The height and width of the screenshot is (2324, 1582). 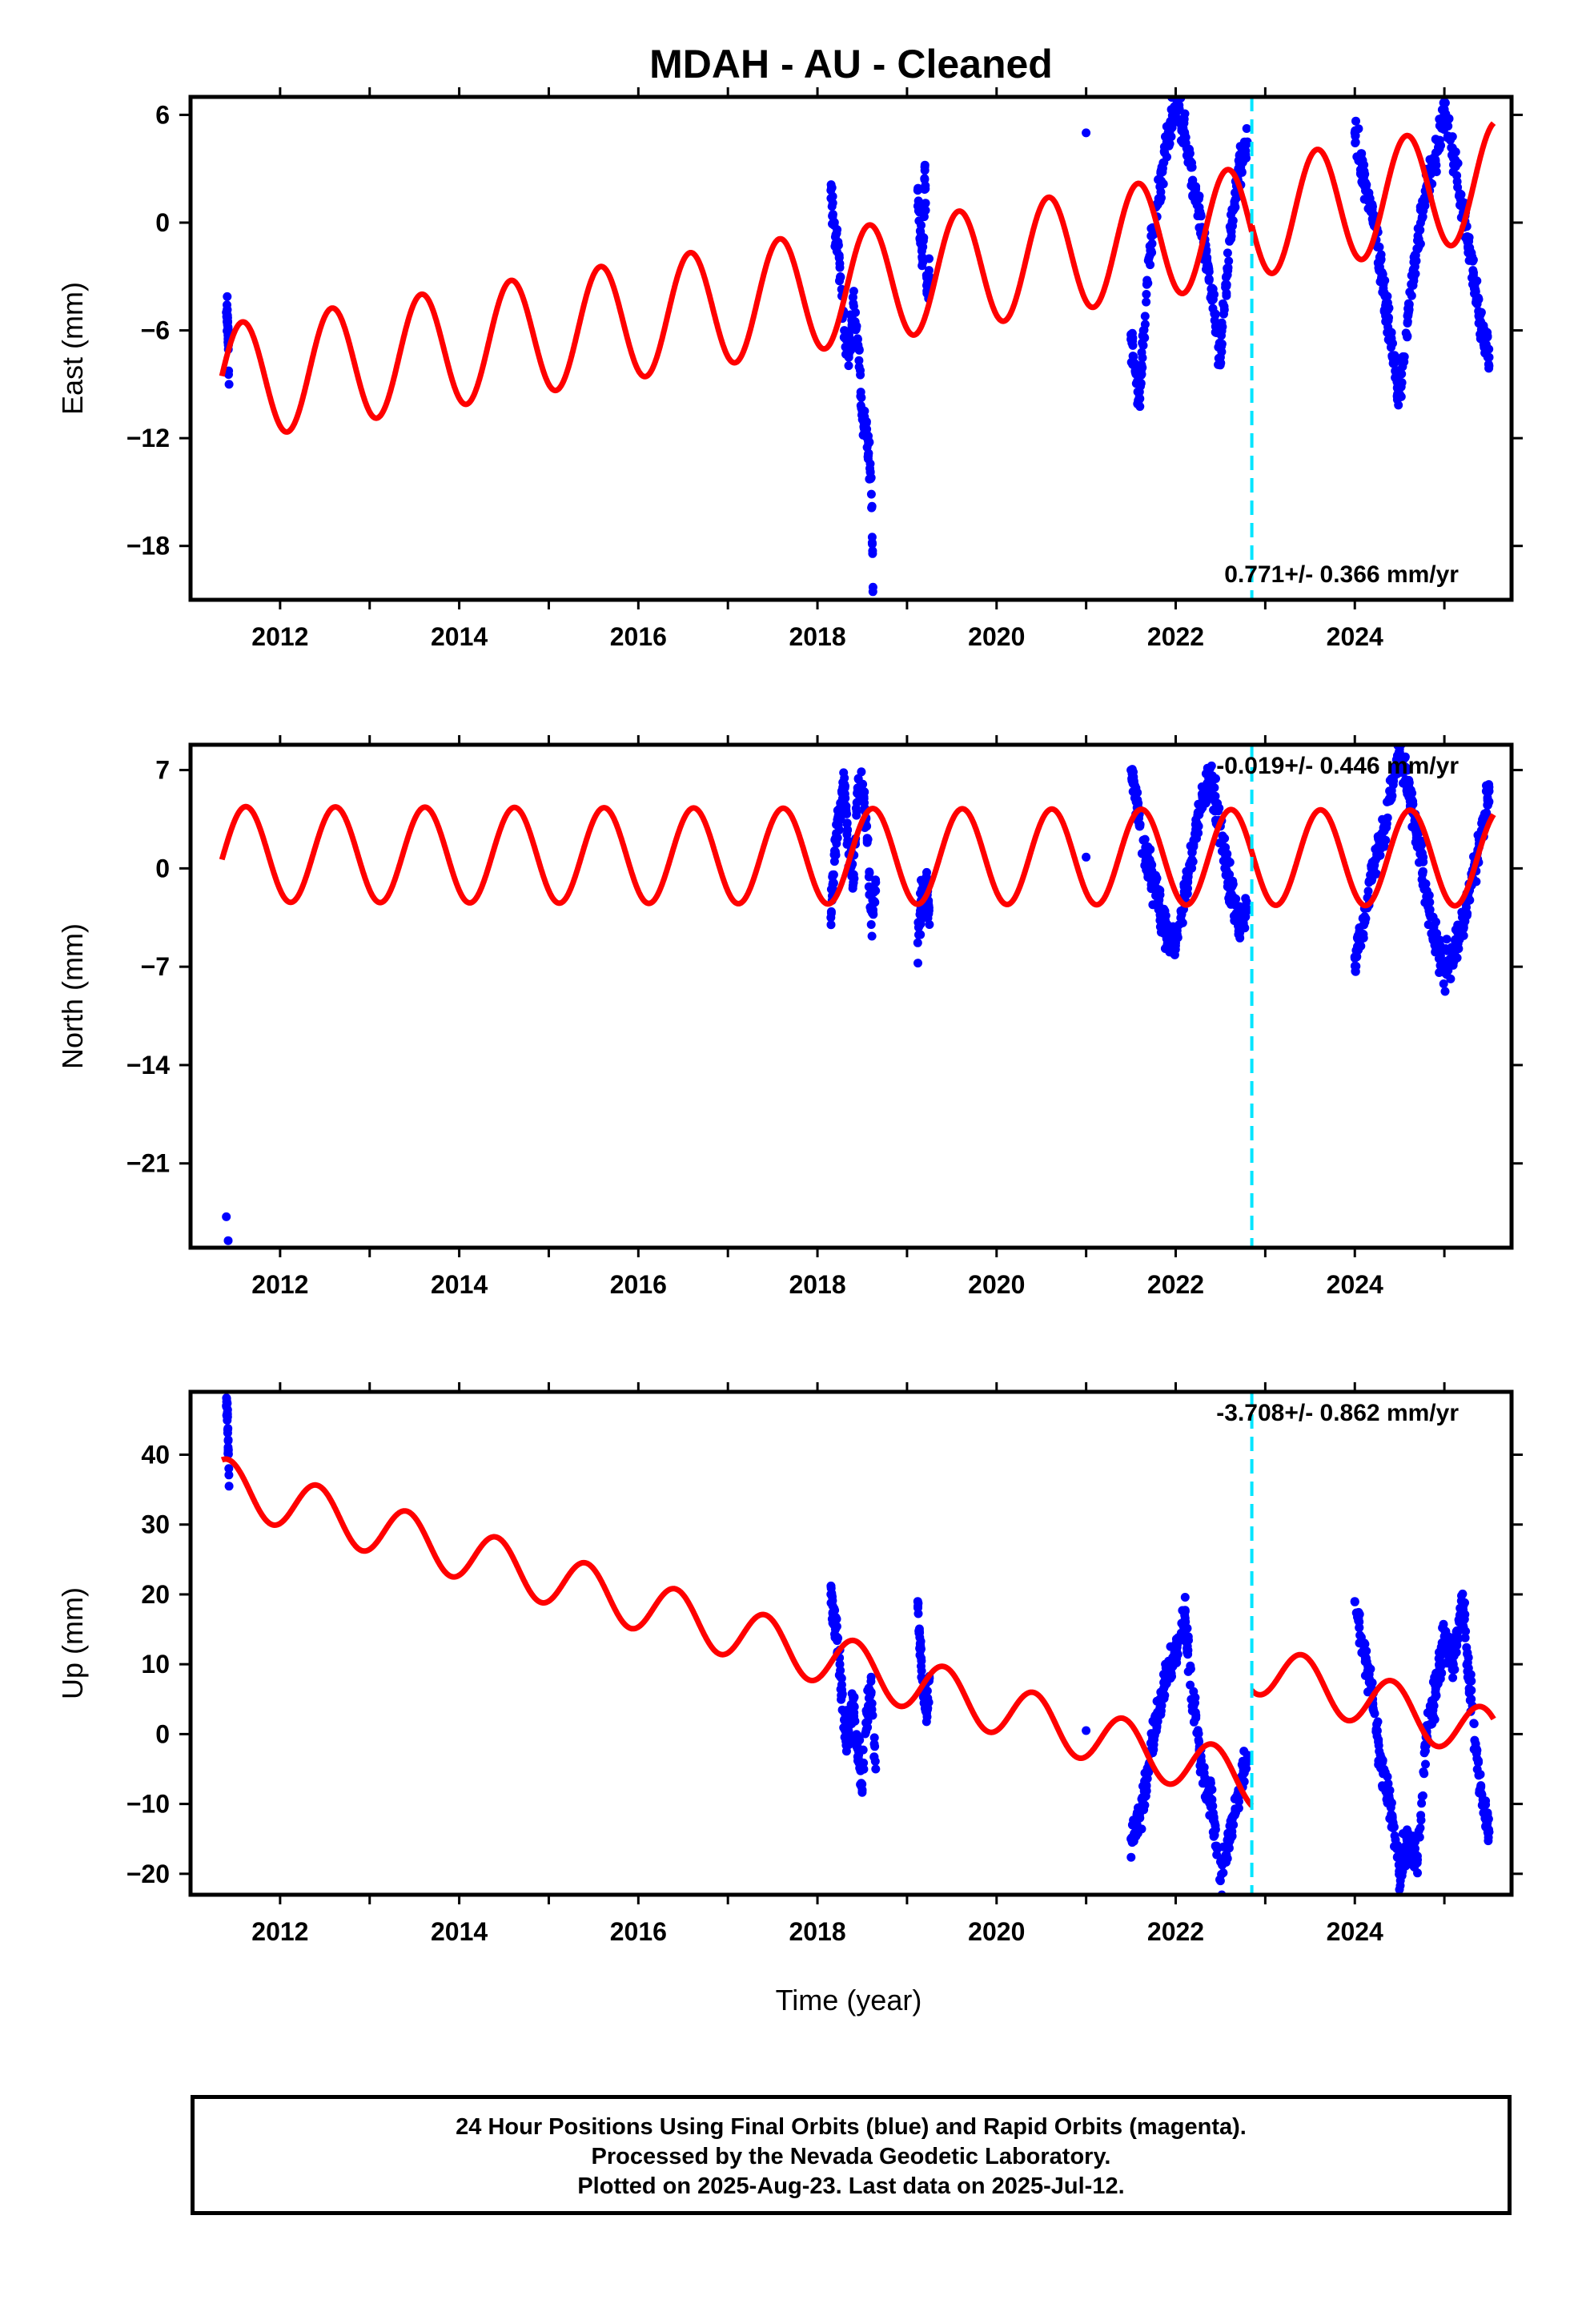 I want to click on x-tick-label: 2022, so click(x=1175, y=636).